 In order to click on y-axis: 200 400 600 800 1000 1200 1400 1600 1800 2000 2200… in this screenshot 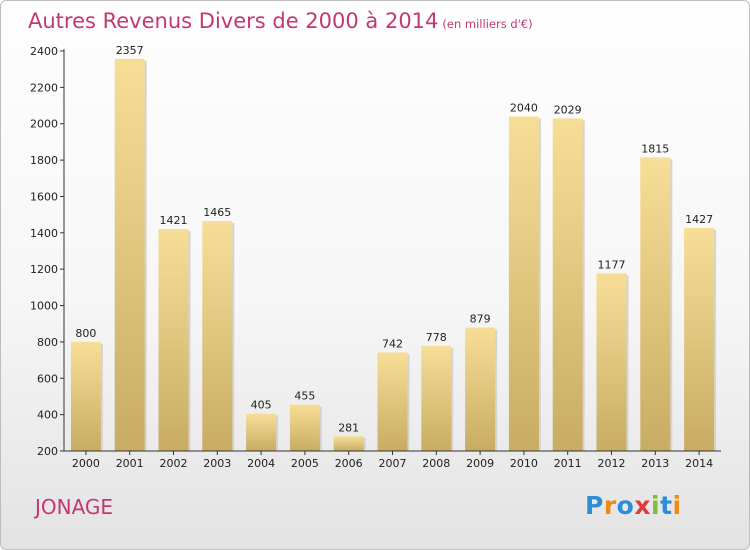, I will do `click(47, 251)`.